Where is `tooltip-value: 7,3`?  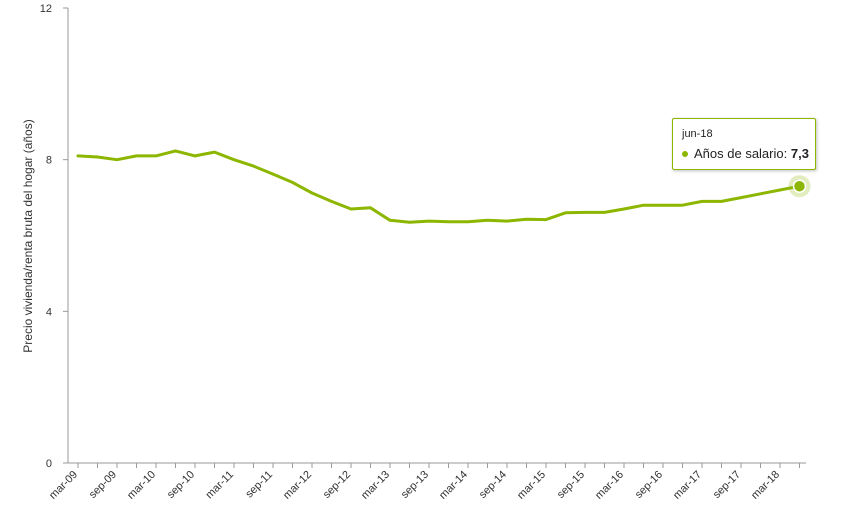 tooltip-value: 7,3 is located at coordinates (799, 153).